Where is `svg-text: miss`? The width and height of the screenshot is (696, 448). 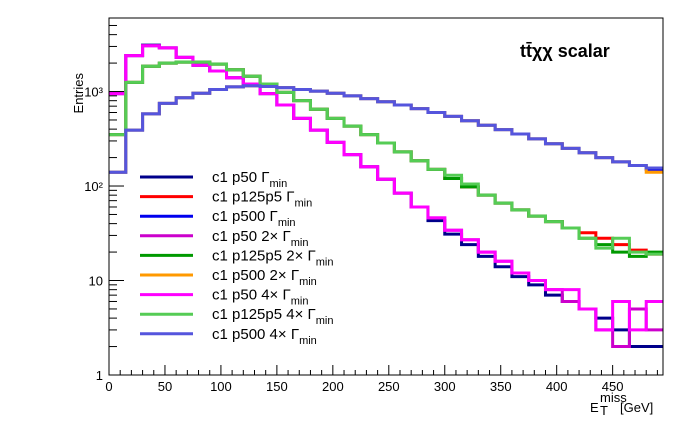 svg-text: miss is located at coordinates (613, 397).